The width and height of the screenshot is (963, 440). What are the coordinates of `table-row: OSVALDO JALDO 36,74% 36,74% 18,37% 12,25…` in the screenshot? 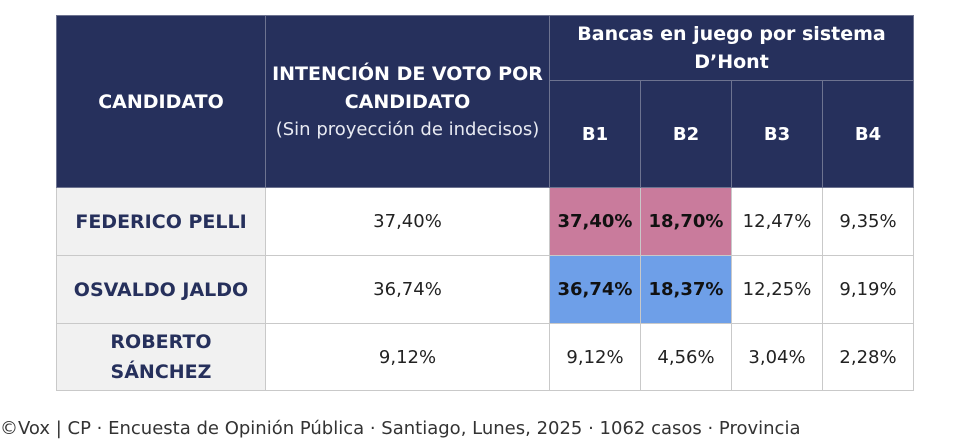 It's located at (485, 289).